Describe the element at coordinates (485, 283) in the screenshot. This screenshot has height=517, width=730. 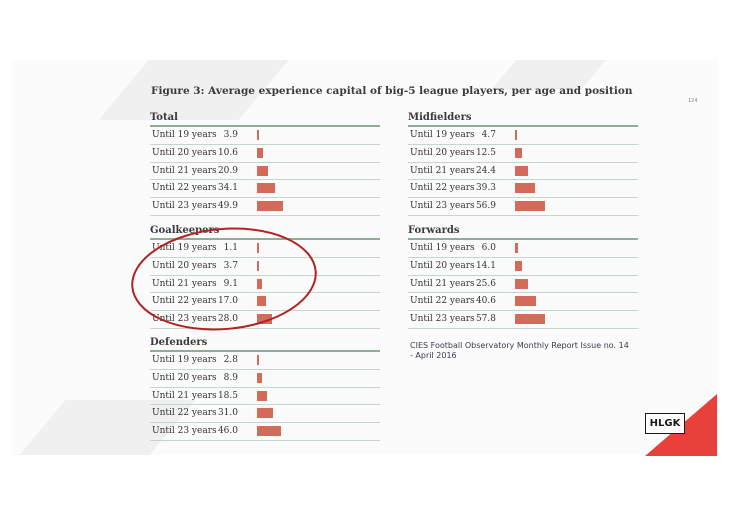
I see `value-label: 25.6` at that location.